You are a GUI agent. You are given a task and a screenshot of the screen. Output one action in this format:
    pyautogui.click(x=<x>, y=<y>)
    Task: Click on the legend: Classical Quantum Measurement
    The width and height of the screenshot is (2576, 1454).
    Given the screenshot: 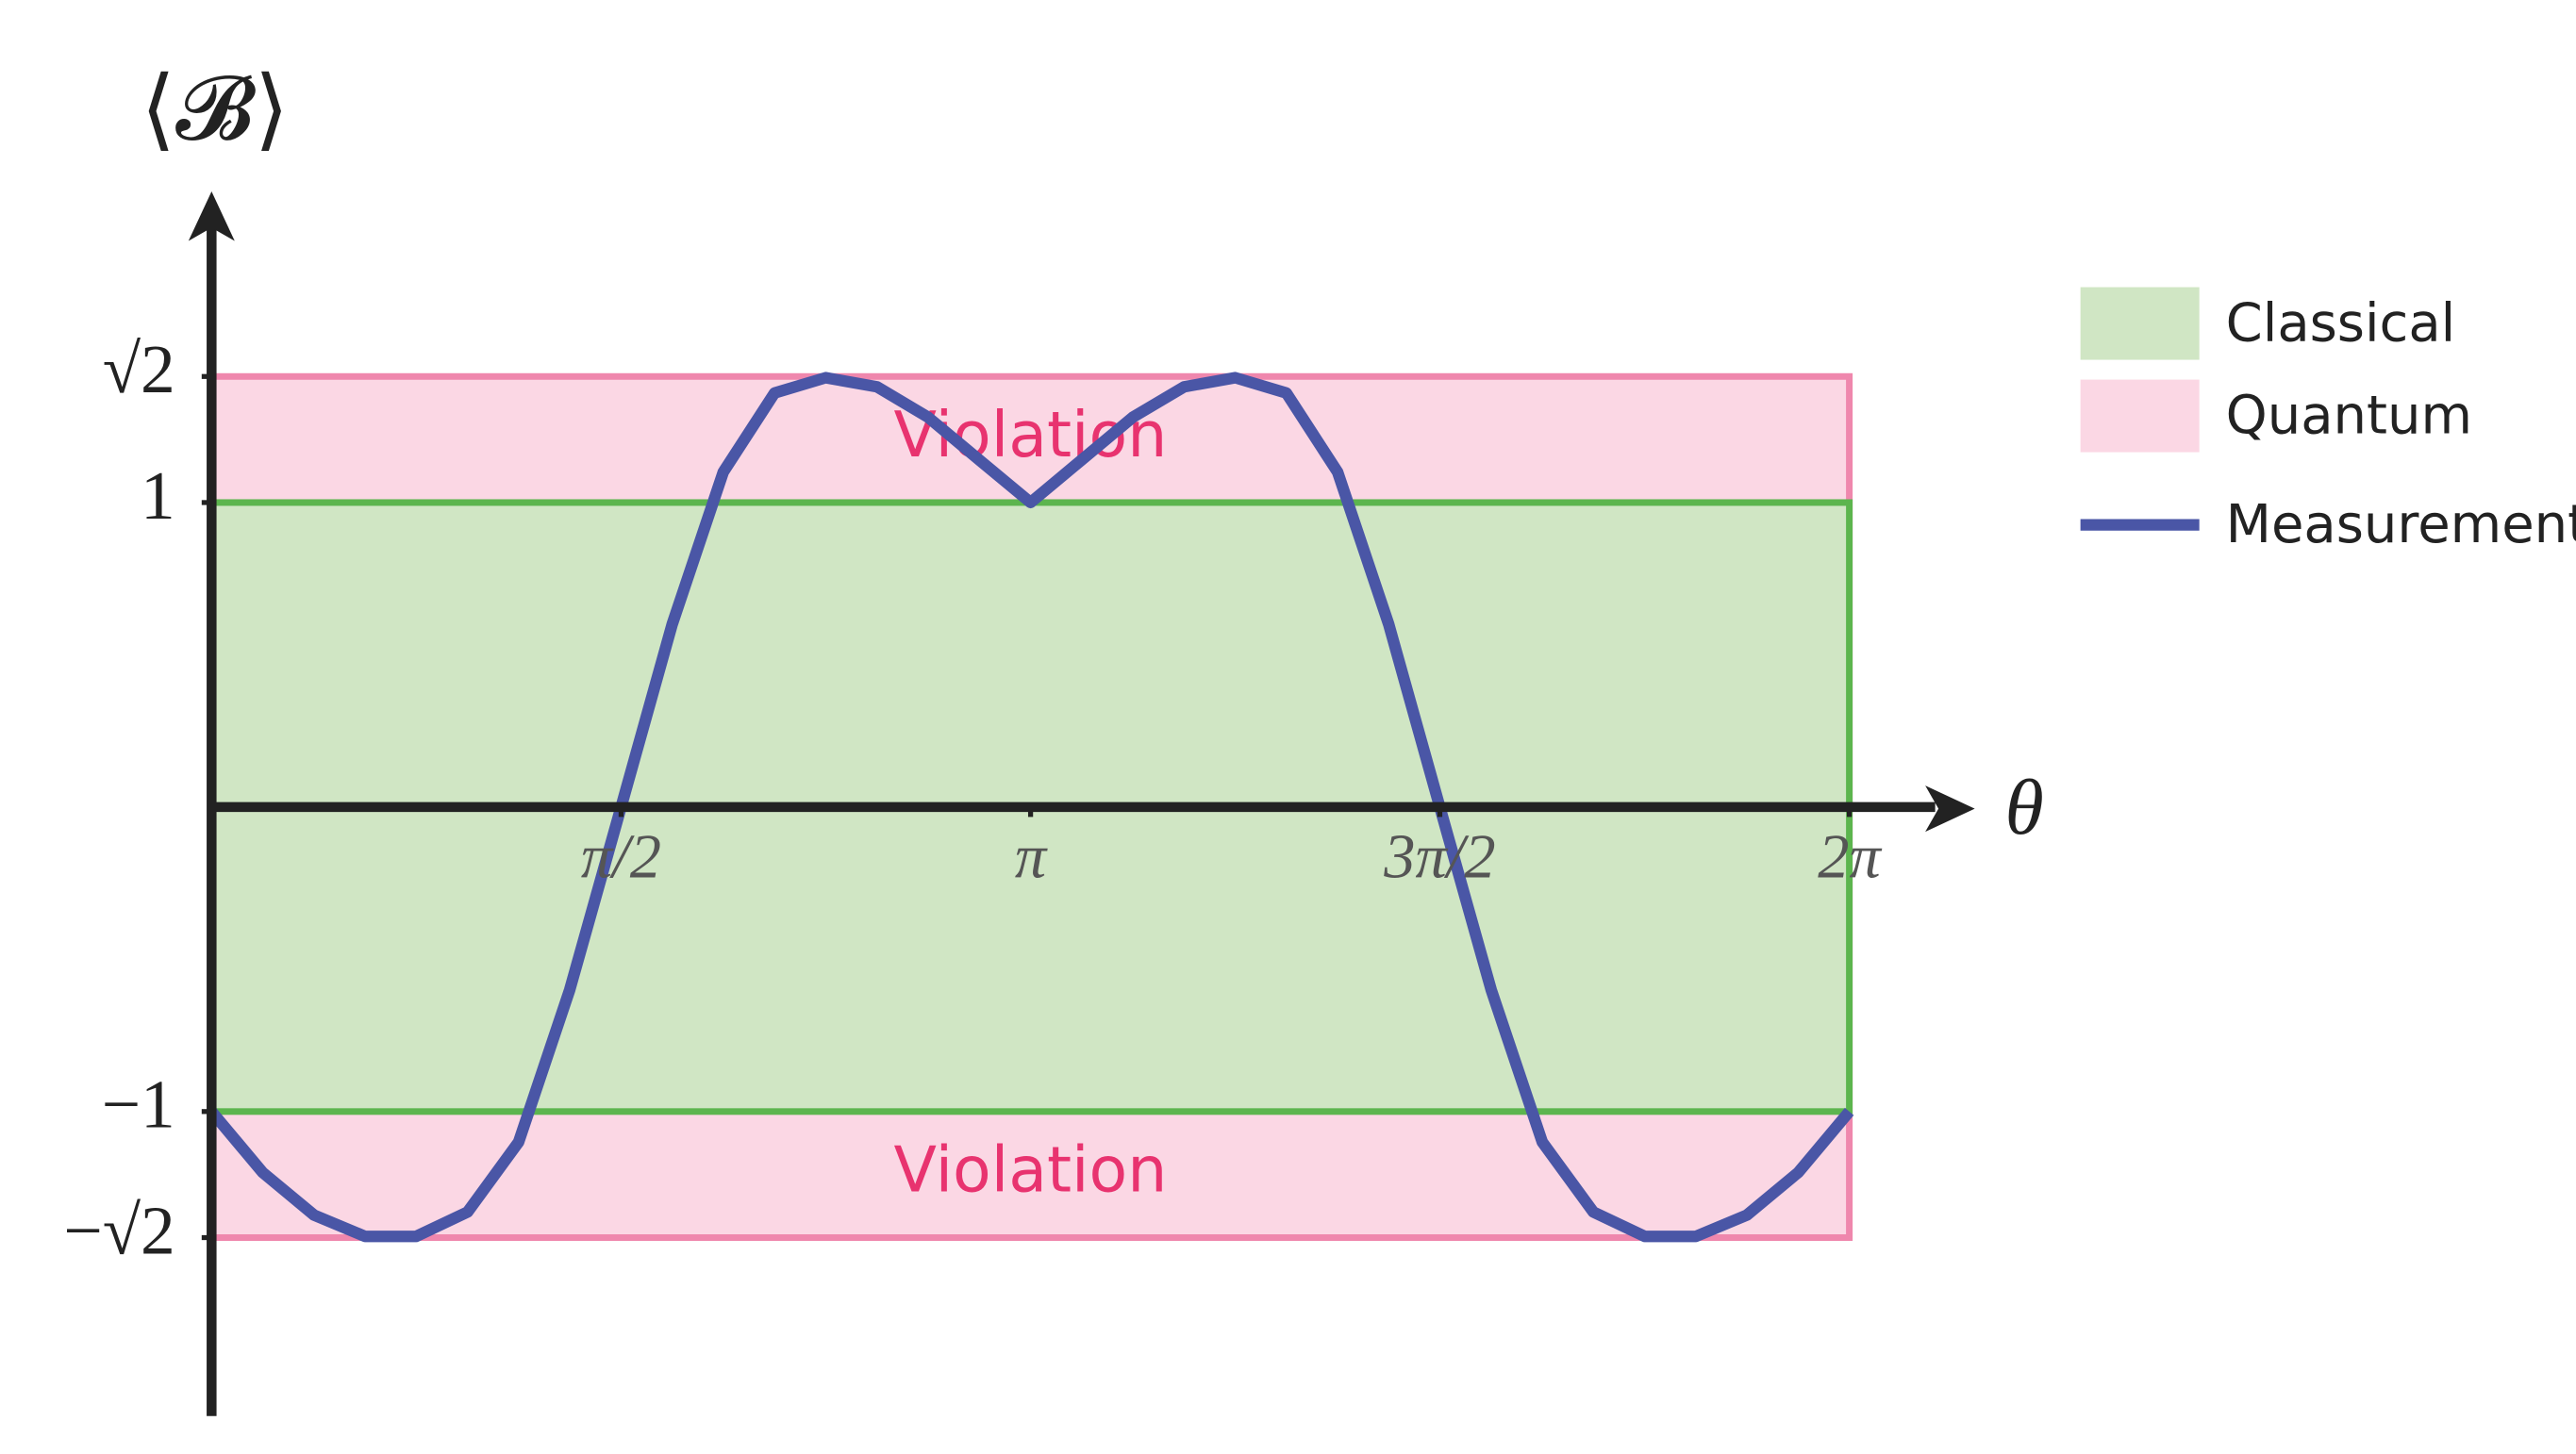 What is the action you would take?
    pyautogui.click(x=2328, y=421)
    